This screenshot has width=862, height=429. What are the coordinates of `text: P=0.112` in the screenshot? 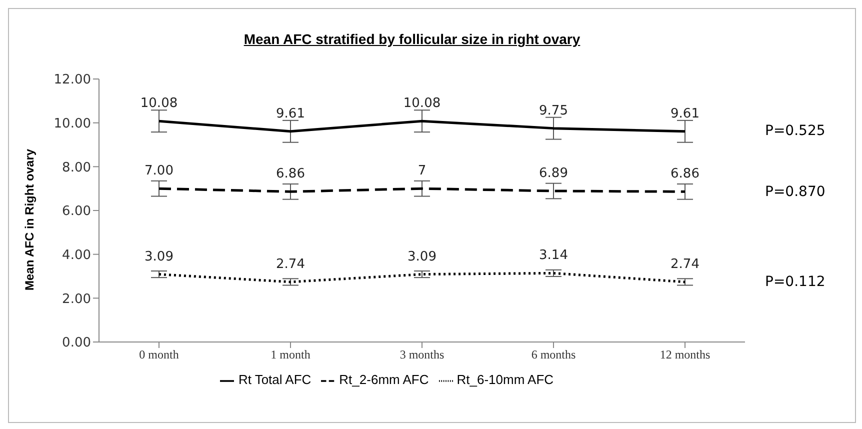 It's located at (795, 282).